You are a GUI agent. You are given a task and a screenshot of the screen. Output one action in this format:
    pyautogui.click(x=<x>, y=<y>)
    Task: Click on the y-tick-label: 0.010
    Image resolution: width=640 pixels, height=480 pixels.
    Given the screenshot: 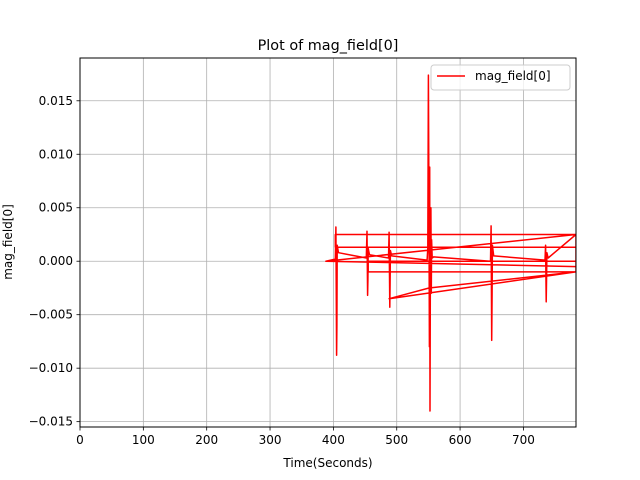 What is the action you would take?
    pyautogui.click(x=56, y=154)
    